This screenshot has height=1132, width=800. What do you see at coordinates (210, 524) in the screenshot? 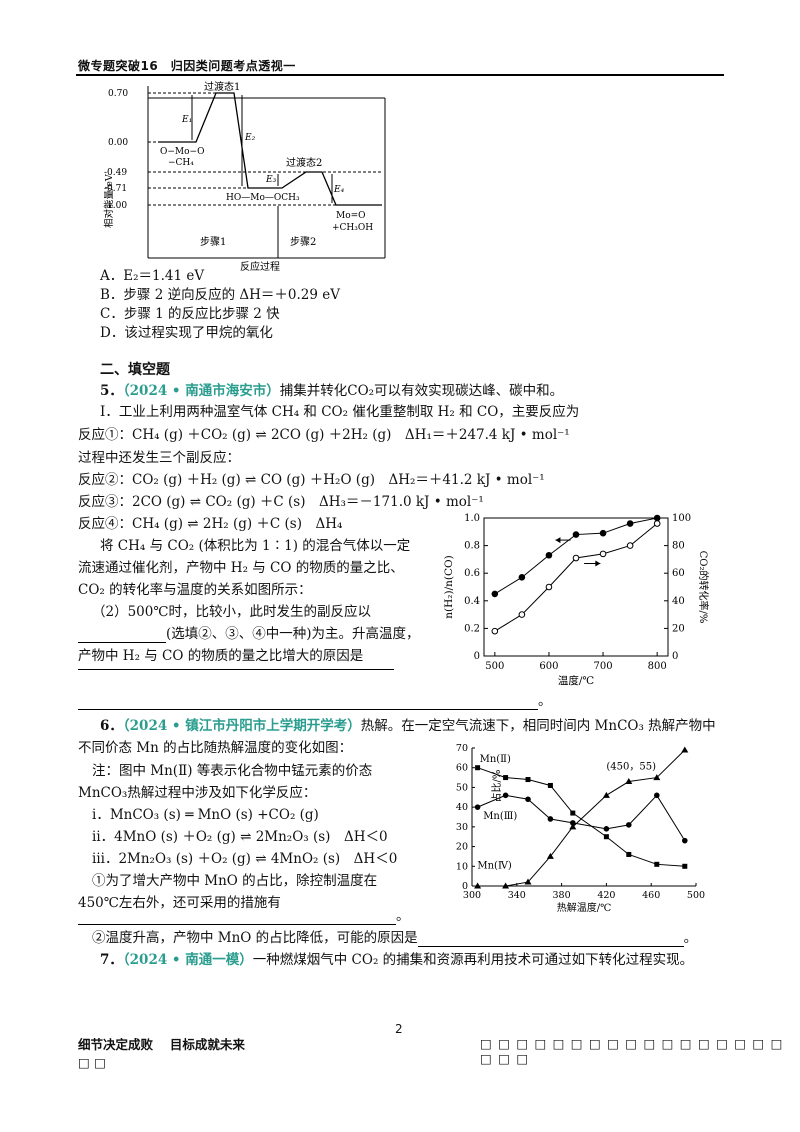
I see `q5-reaction-4: 反应④：CH₄ (g) ⇌ 2H₂ (g) ＋C (s) ΔH₄` at bounding box center [210, 524].